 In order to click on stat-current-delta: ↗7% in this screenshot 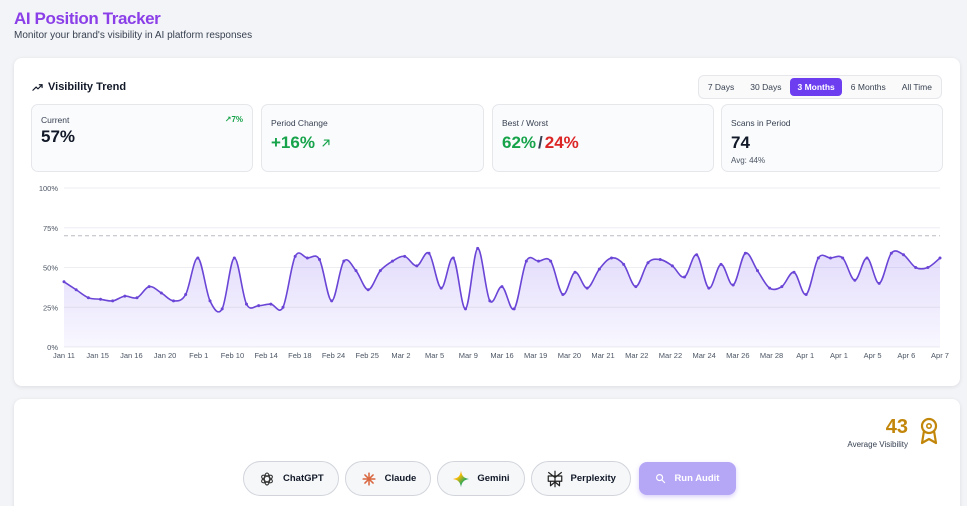, I will do `click(234, 119)`.